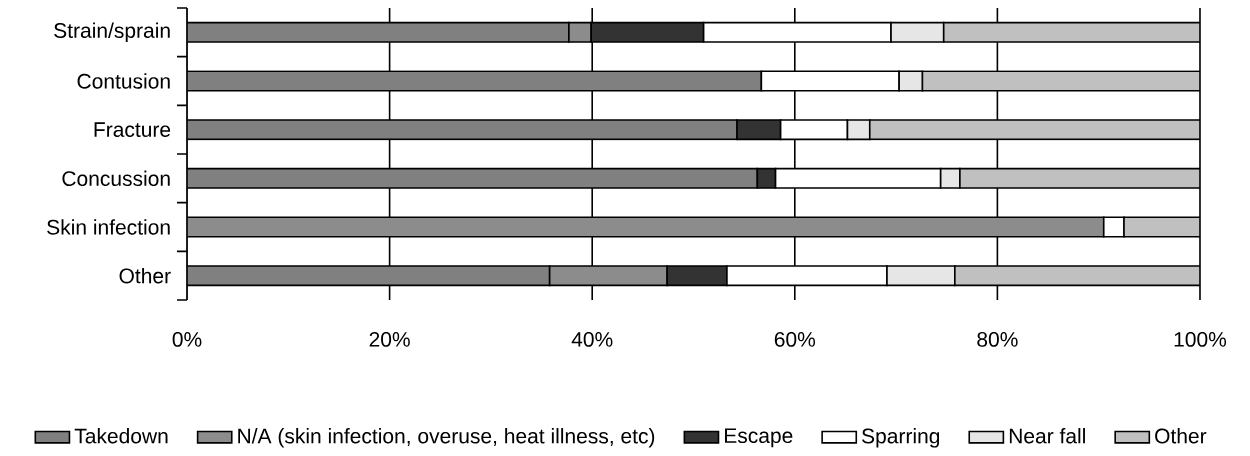 The image size is (1250, 456). Describe the element at coordinates (145, 275) in the screenshot. I see `y-tick-label: Other` at that location.